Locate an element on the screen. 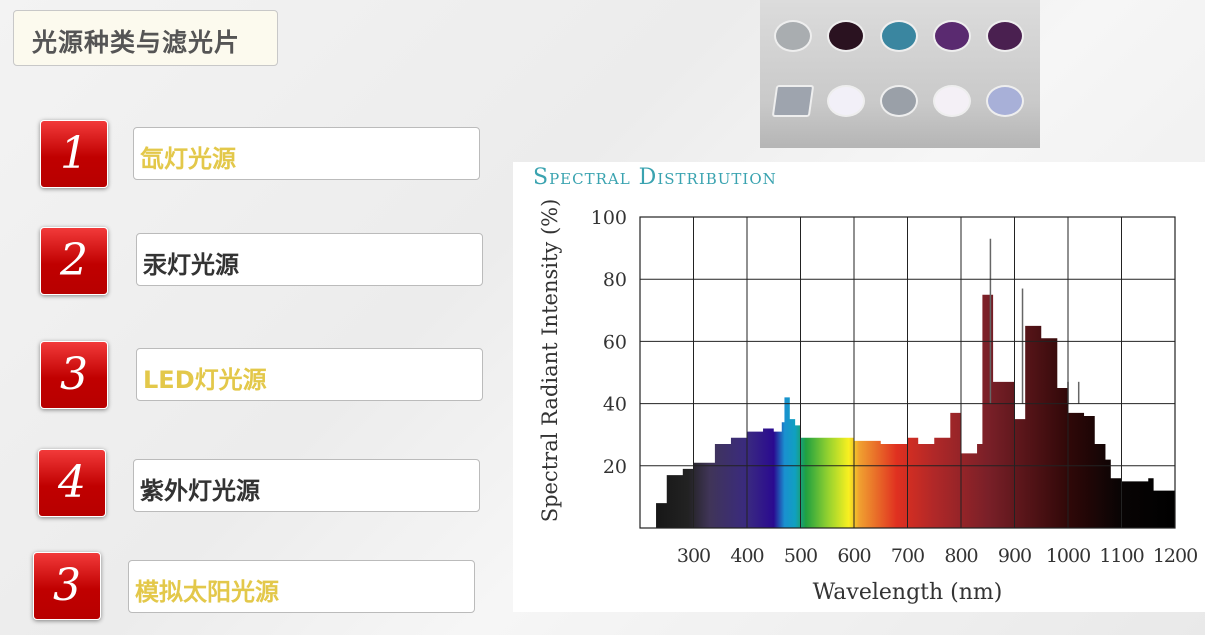 The height and width of the screenshot is (635, 1205). x-tick-label: 1100 is located at coordinates (1121, 556).